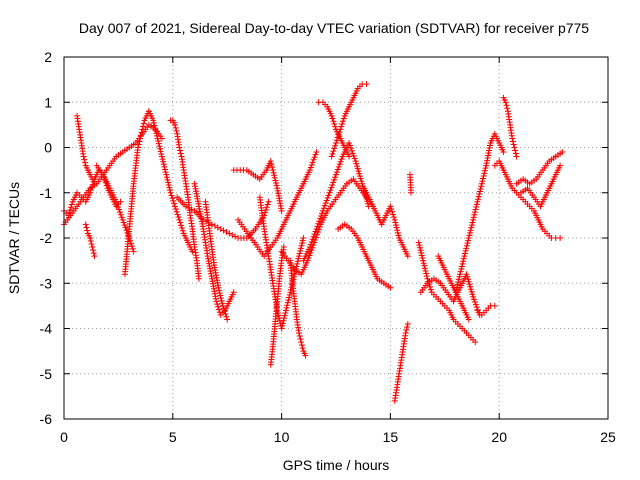  Describe the element at coordinates (560, 165) in the screenshot. I see `point-arc-ag` at that location.